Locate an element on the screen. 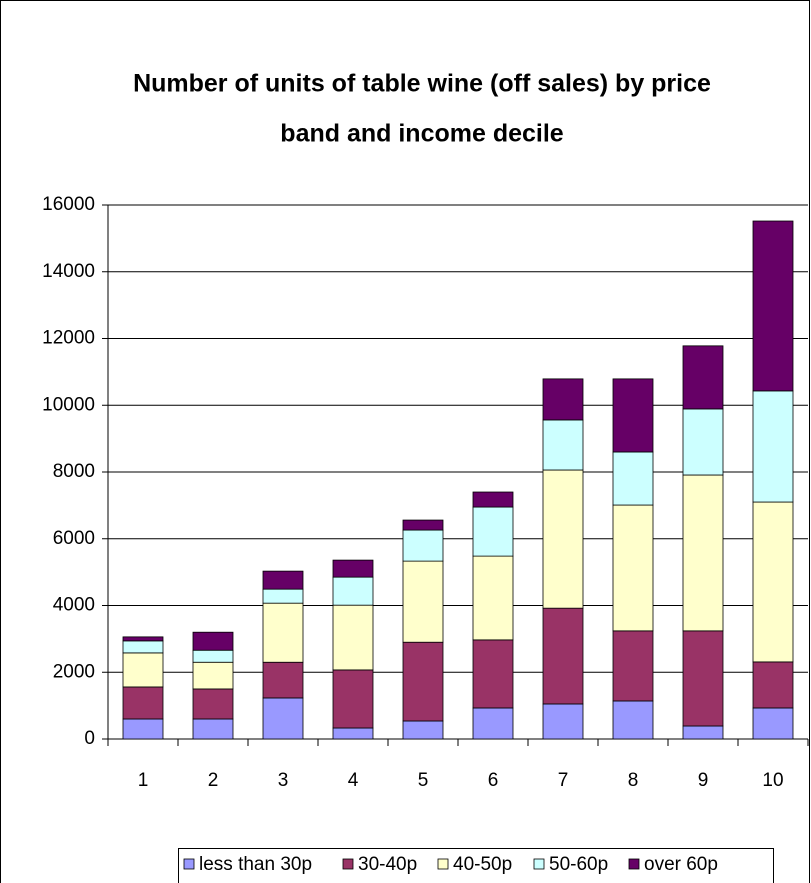 The width and height of the screenshot is (811, 883). legend-label: less than 30p is located at coordinates (255, 864).